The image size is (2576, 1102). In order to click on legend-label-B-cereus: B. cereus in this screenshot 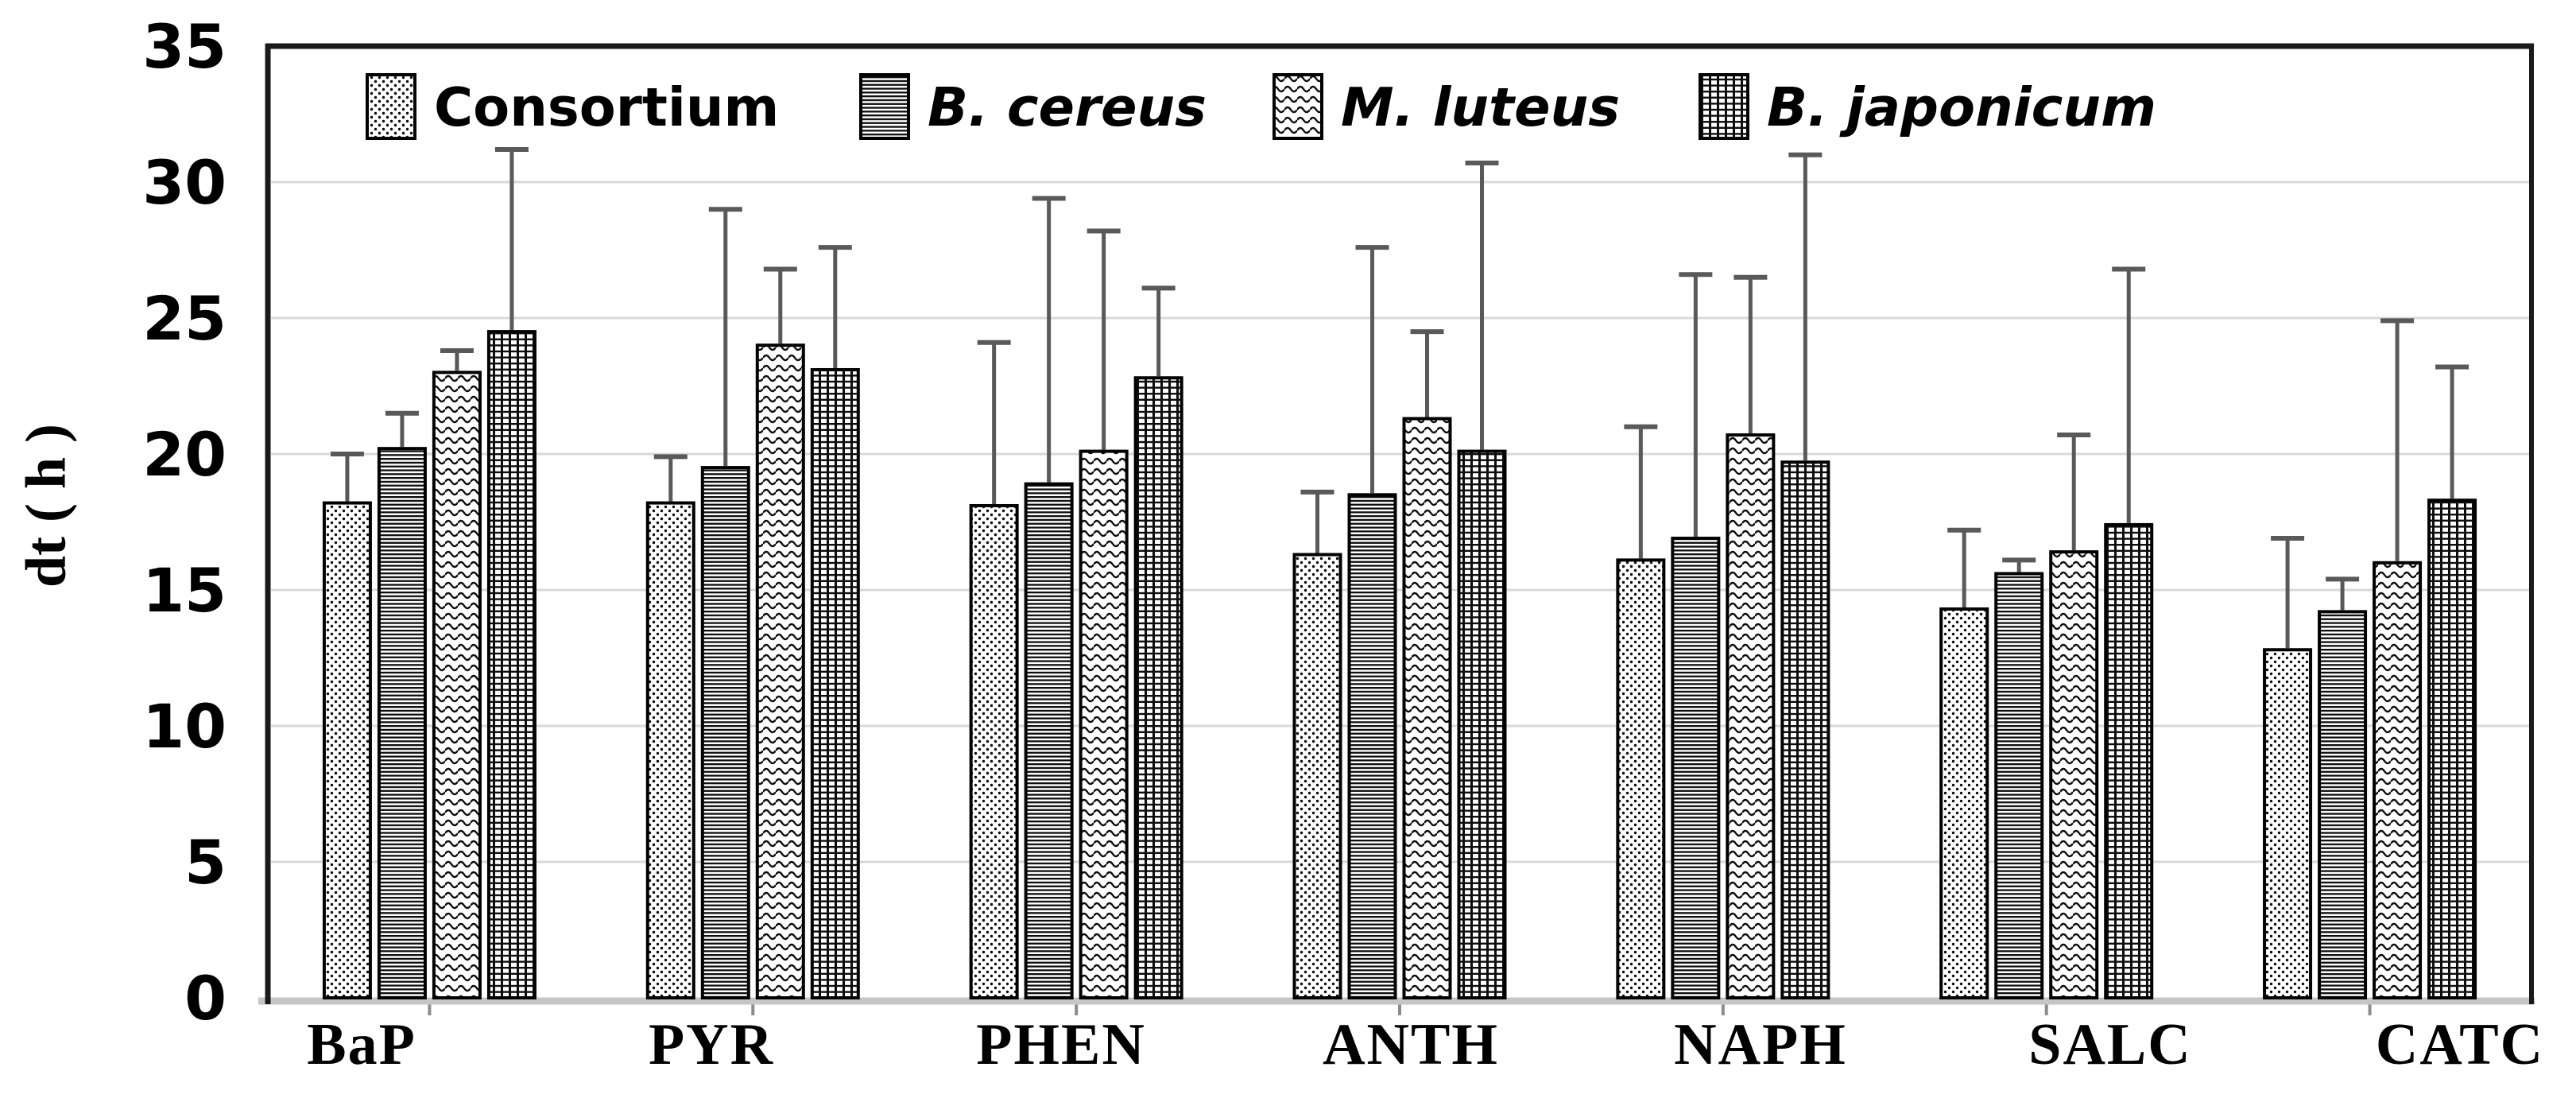, I will do `click(1067, 107)`.